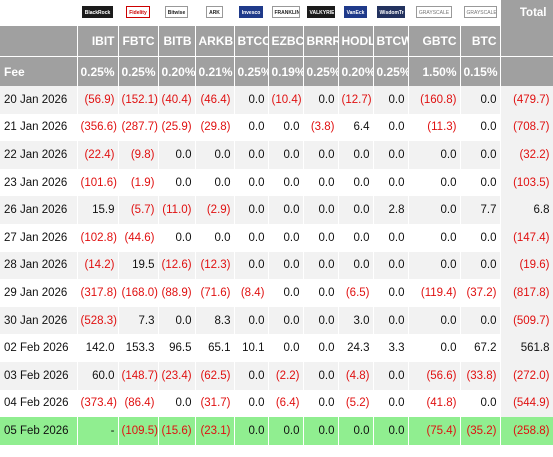 The image size is (553, 457). I want to click on flow-value-cell: (5.7), so click(138, 210).